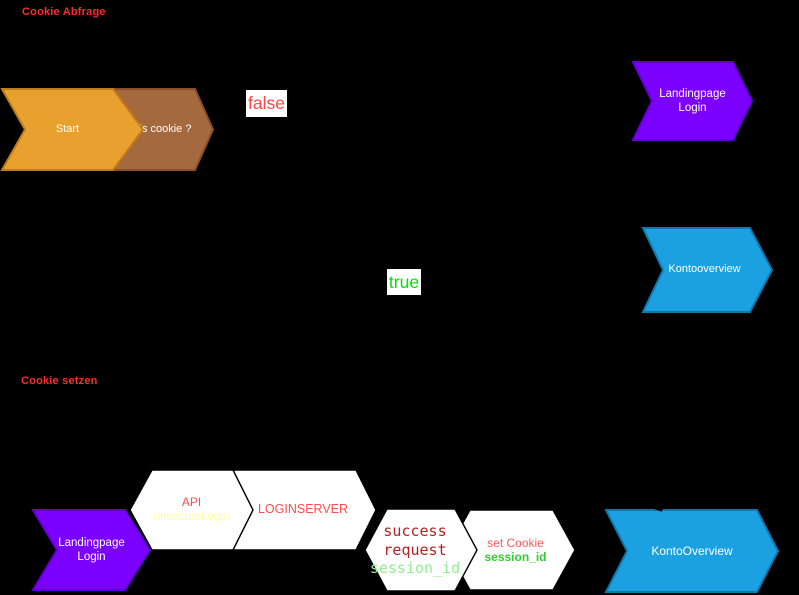 Image resolution: width=799 pixels, height=595 pixels. I want to click on node-start: Start, so click(72, 129).